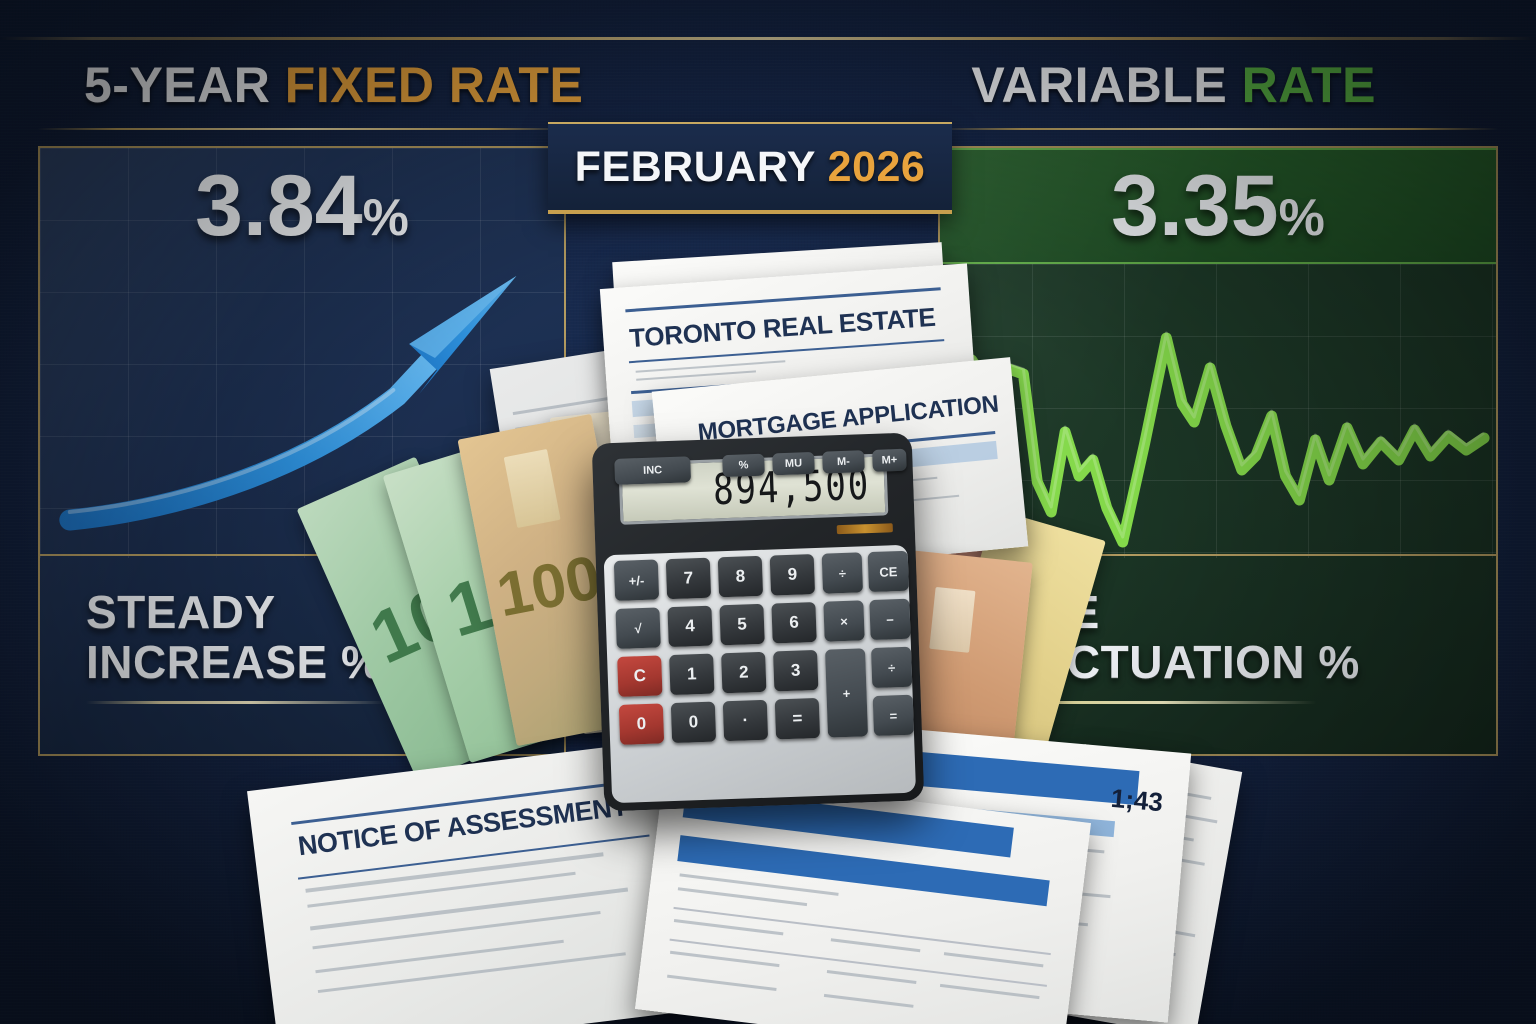 The image size is (1536, 1024). What do you see at coordinates (692, 674) in the screenshot?
I see `calc-key-1: 1` at bounding box center [692, 674].